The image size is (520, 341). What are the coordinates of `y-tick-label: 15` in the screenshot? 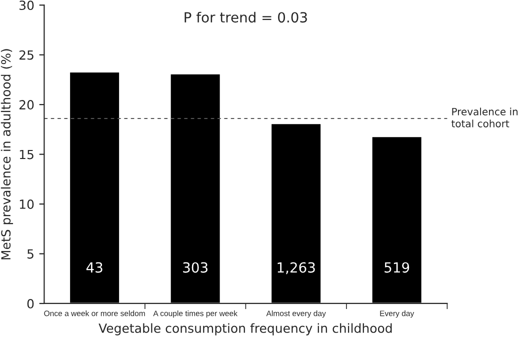 It's located at (27, 155).